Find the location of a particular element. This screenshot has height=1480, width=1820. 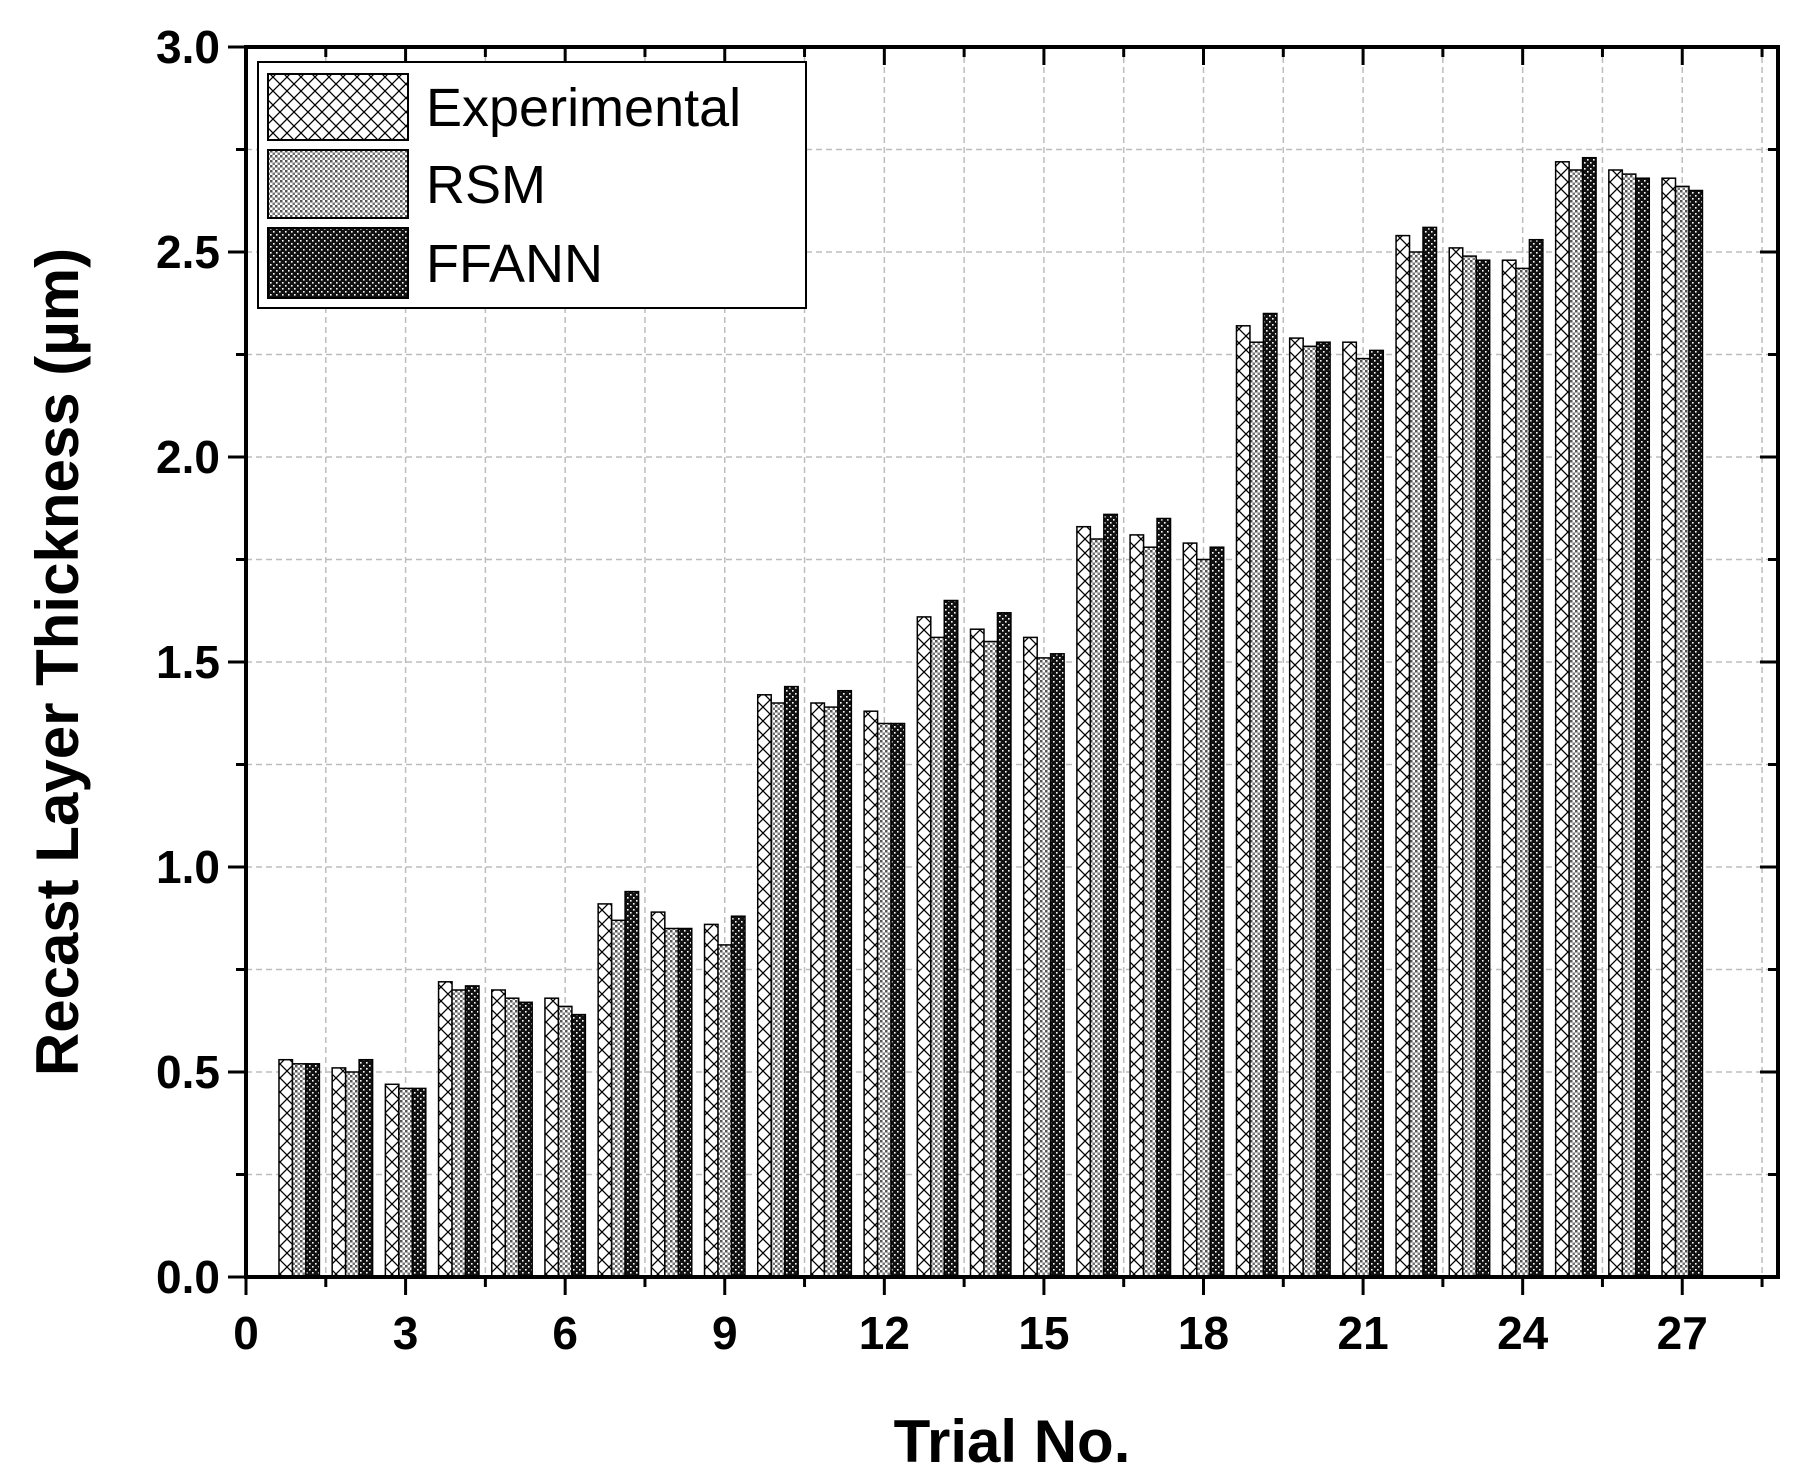

y-tick-label: 3.0 is located at coordinates (188, 47).